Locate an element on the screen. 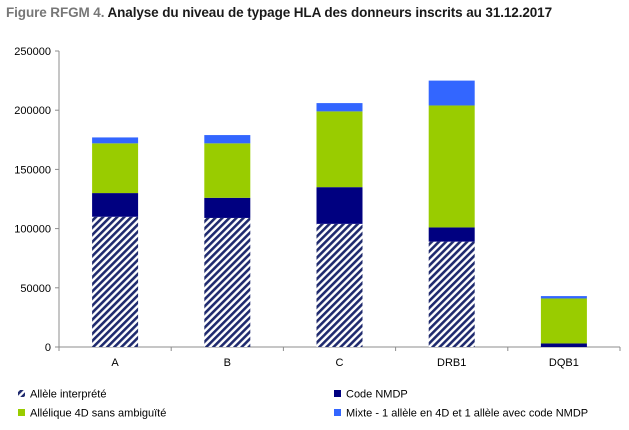 The height and width of the screenshot is (430, 629). x-category-label: DQB1 is located at coordinates (564, 363).